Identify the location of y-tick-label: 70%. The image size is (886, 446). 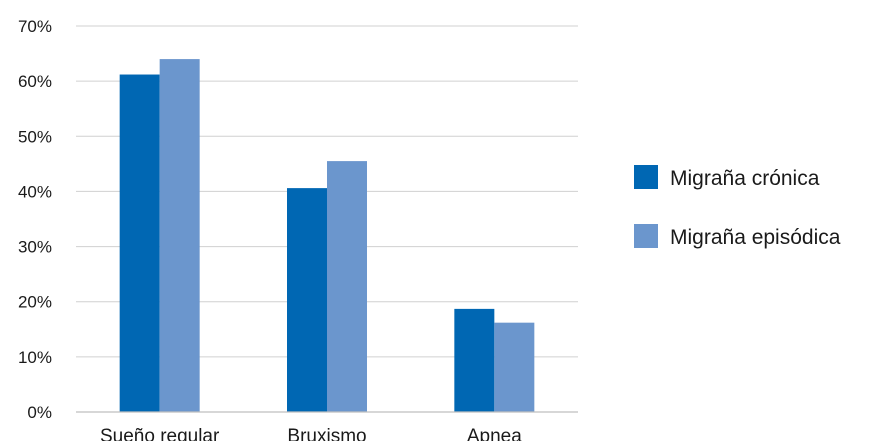
(35, 26).